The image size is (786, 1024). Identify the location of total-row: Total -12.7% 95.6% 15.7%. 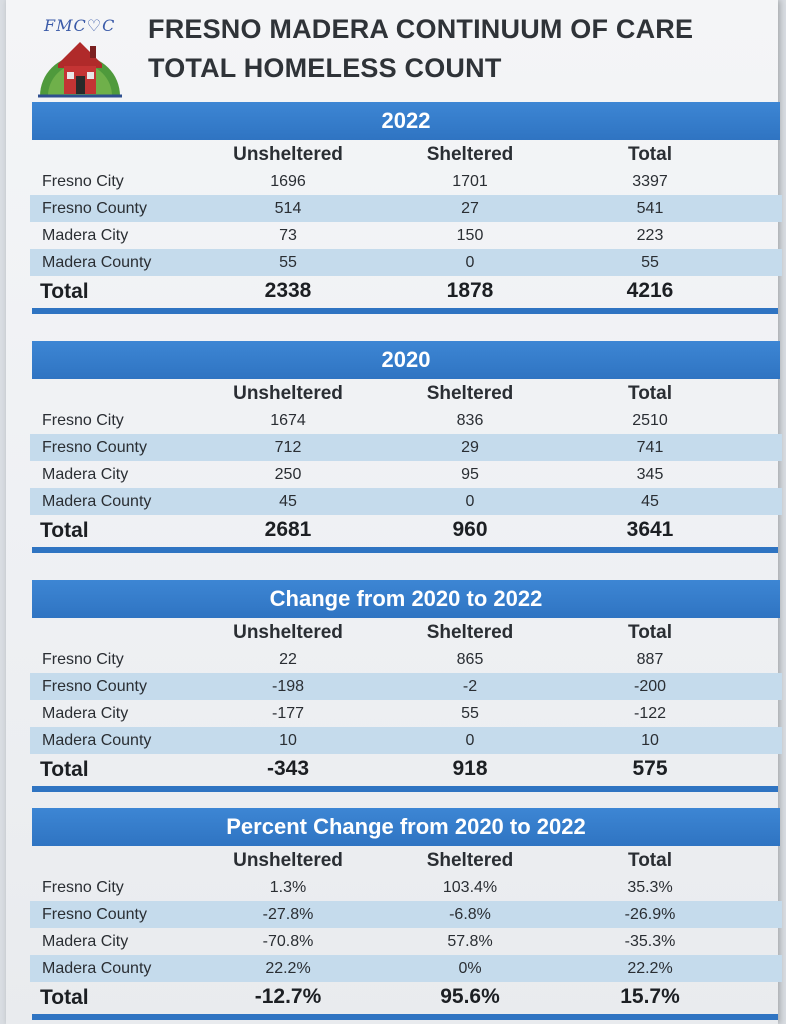
(406, 998).